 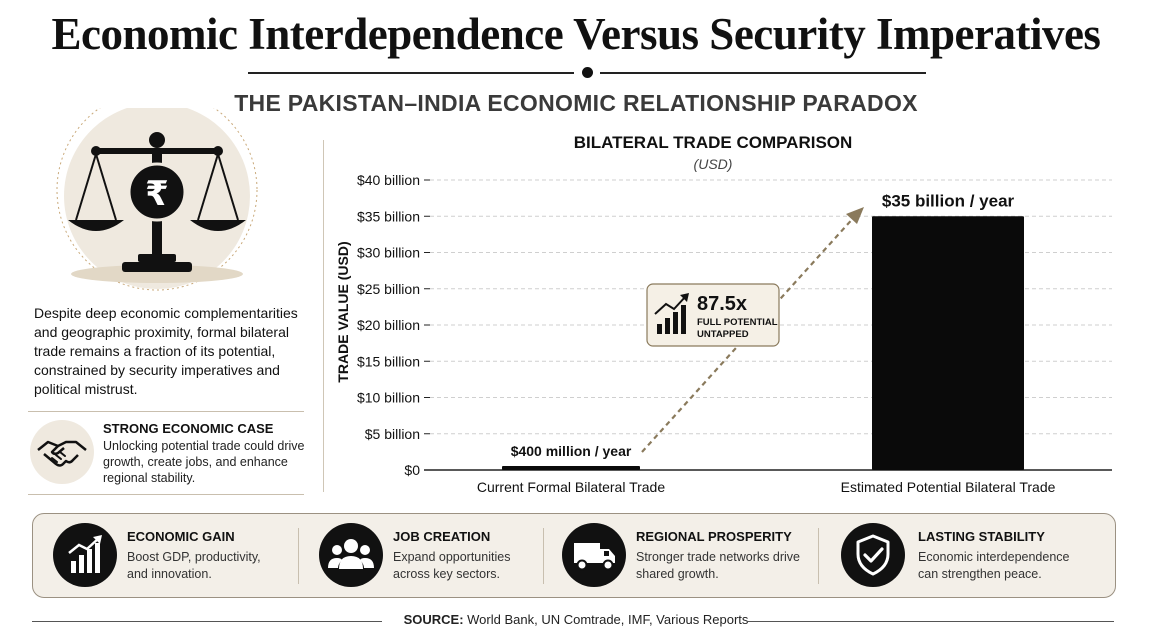 What do you see at coordinates (931, 621) in the screenshot?
I see `source-rule-right` at bounding box center [931, 621].